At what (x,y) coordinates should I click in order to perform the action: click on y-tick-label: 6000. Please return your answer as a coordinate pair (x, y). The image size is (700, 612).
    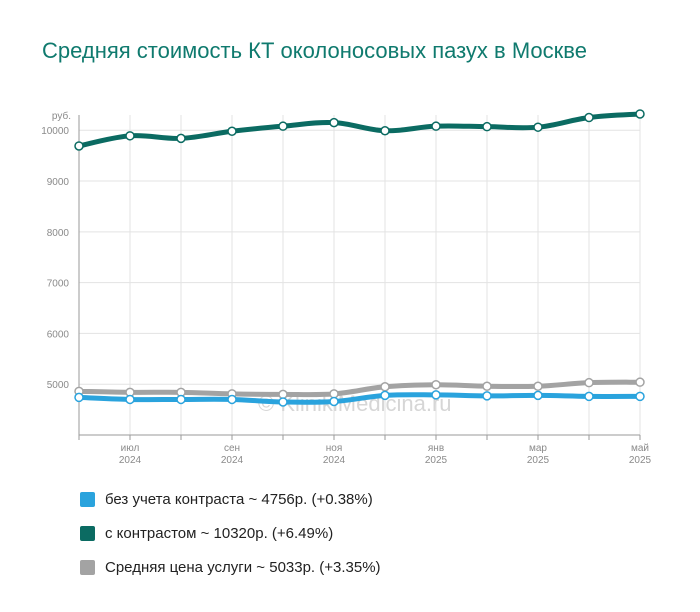
    Looking at the image, I should click on (58, 334).